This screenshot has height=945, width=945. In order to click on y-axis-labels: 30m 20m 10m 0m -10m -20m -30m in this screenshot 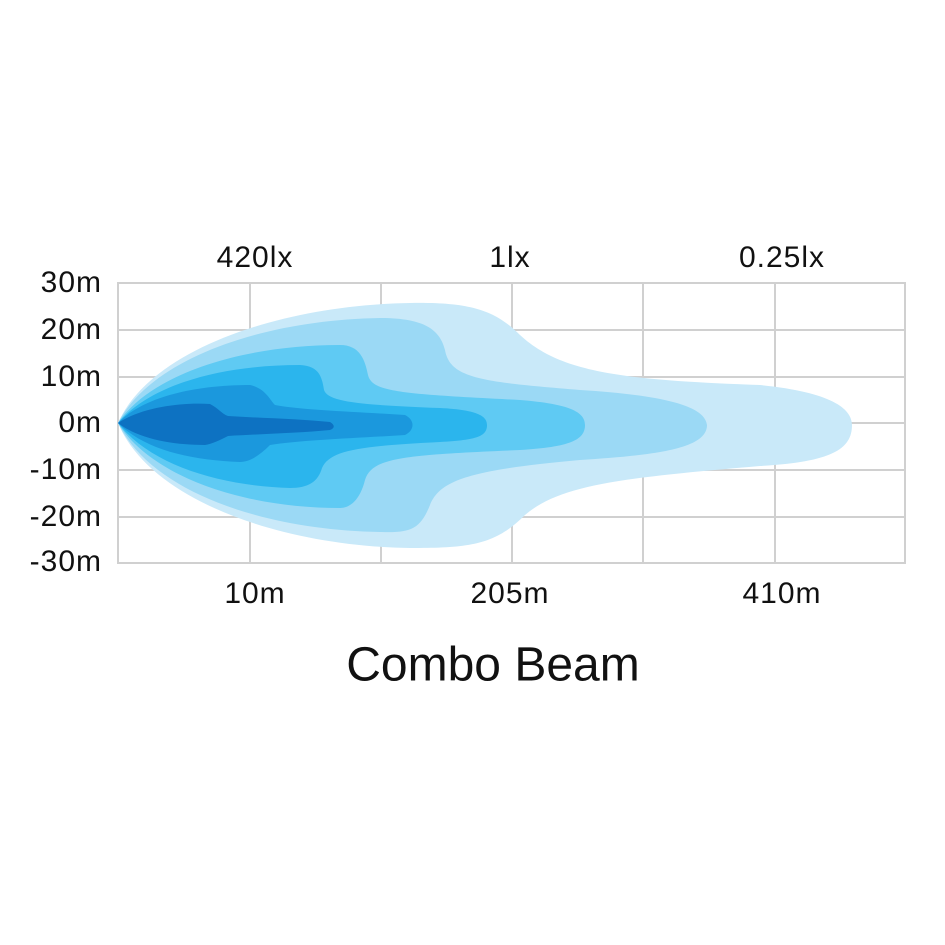, I will do `click(66, 422)`.